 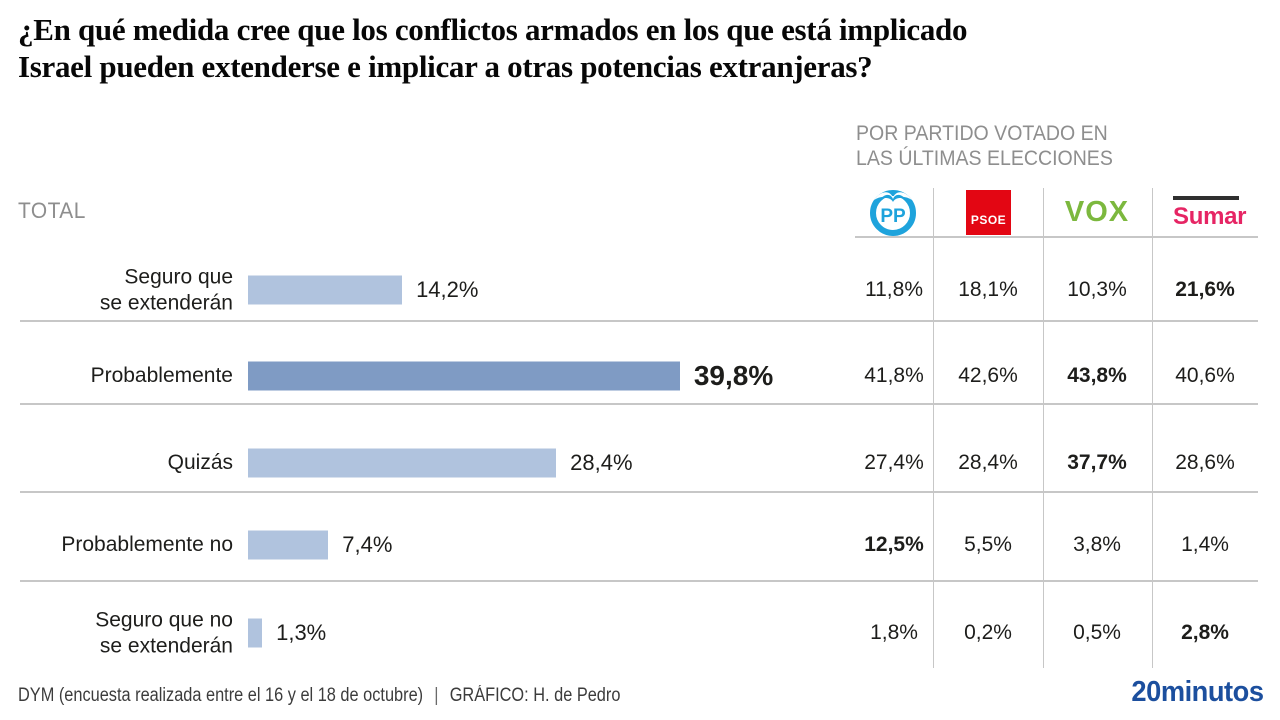 I want to click on party-cell-vox: 3,8%, so click(x=1097, y=544).